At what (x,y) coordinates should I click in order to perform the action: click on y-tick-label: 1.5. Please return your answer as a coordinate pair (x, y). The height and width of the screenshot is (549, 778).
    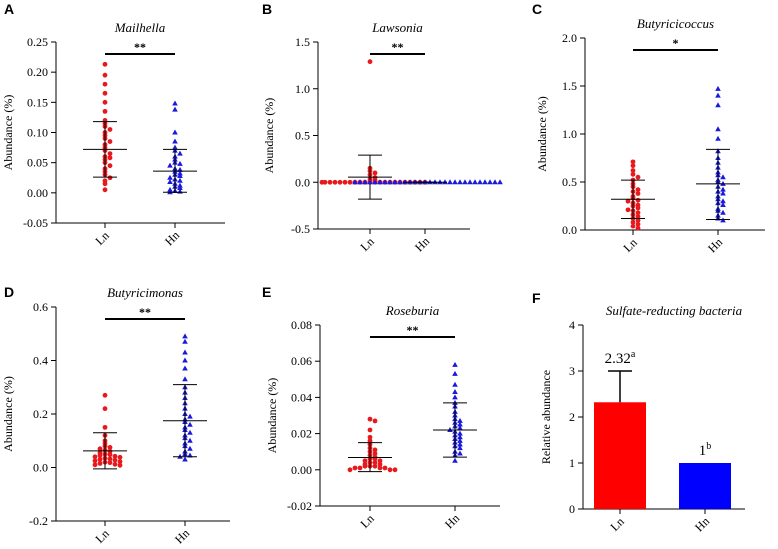
    Looking at the image, I should click on (569, 86).